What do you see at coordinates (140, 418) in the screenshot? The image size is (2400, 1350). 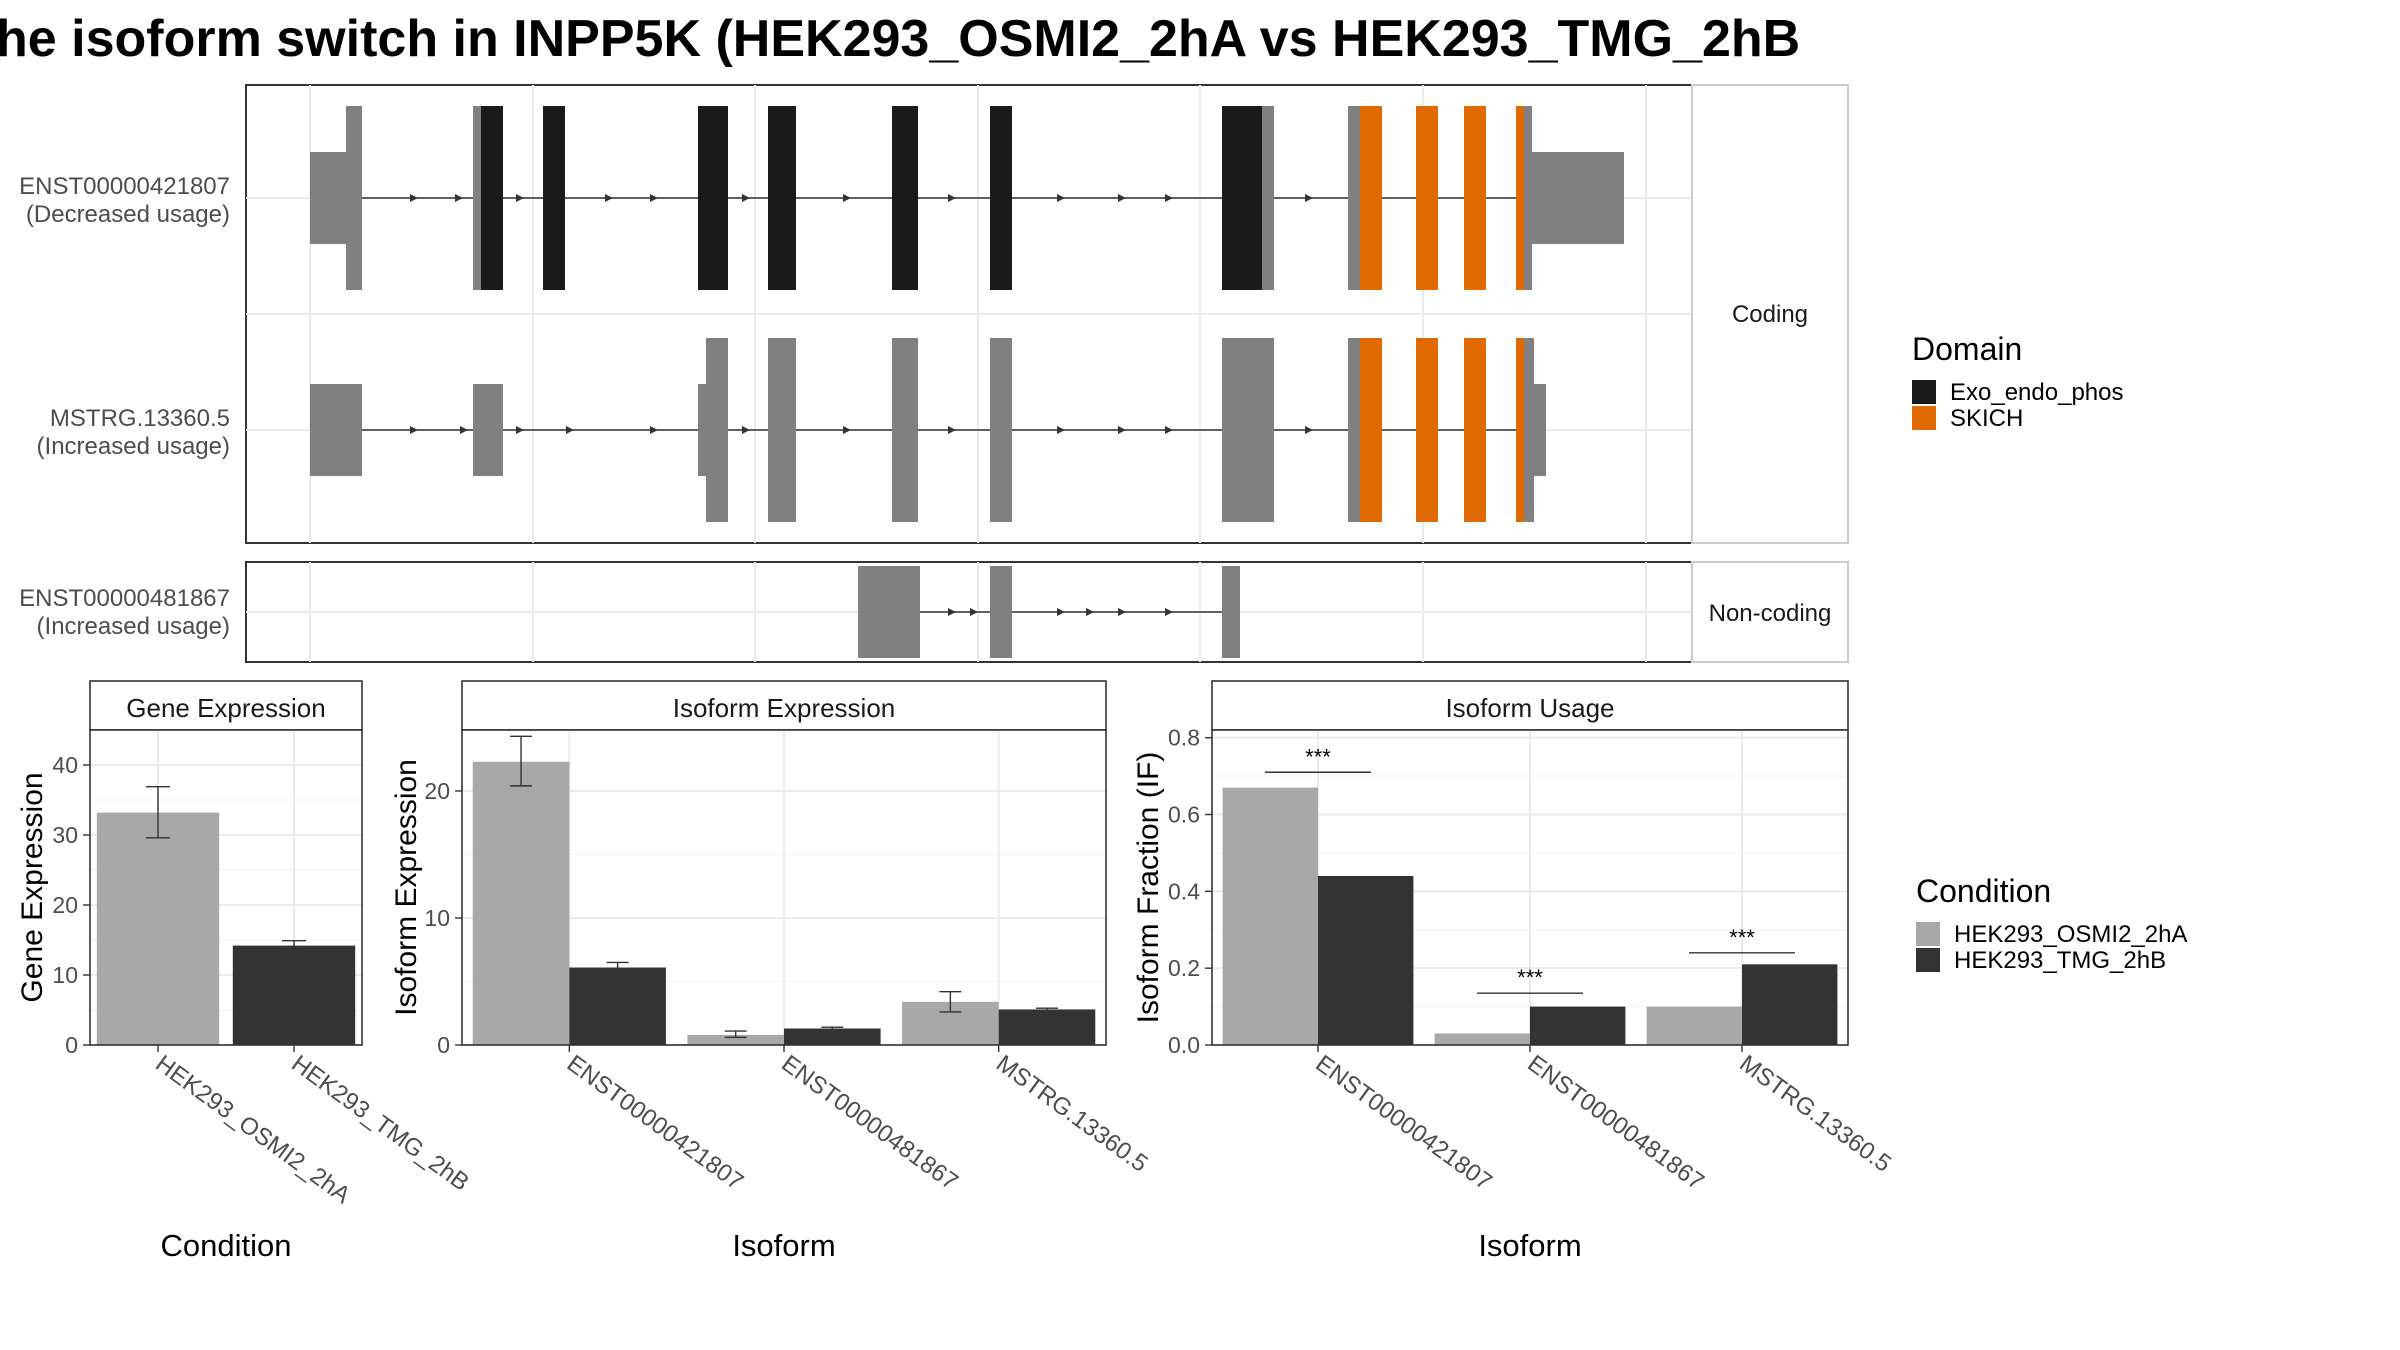 I see `transcript-label-id: MSTRG.13360.5` at bounding box center [140, 418].